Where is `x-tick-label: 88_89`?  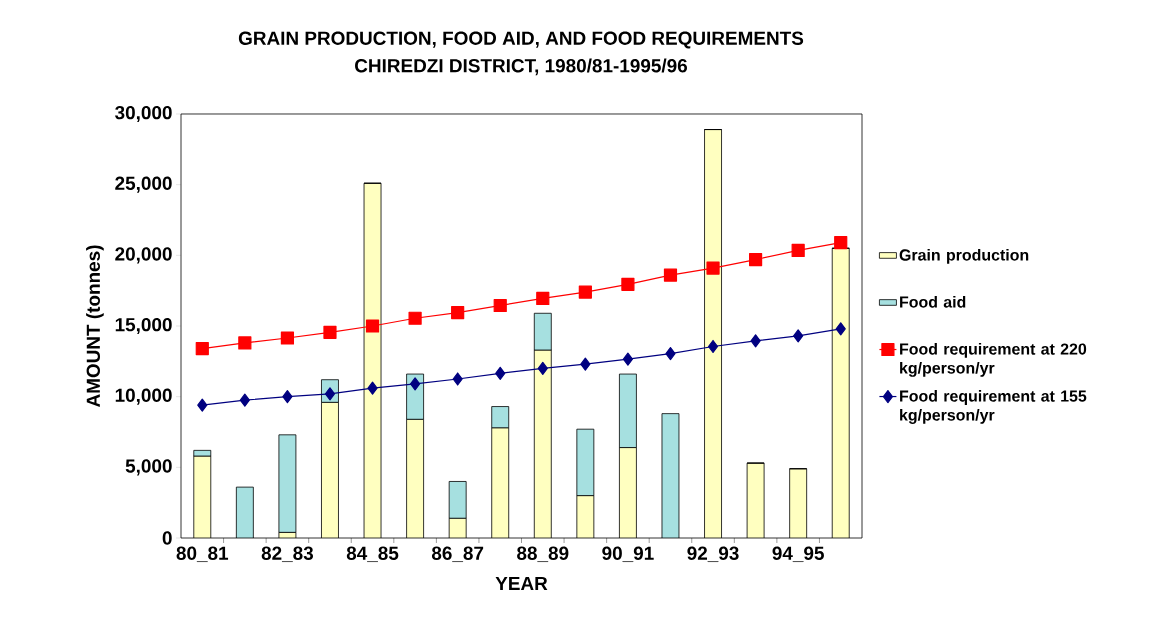 x-tick-label: 88_89 is located at coordinates (543, 554).